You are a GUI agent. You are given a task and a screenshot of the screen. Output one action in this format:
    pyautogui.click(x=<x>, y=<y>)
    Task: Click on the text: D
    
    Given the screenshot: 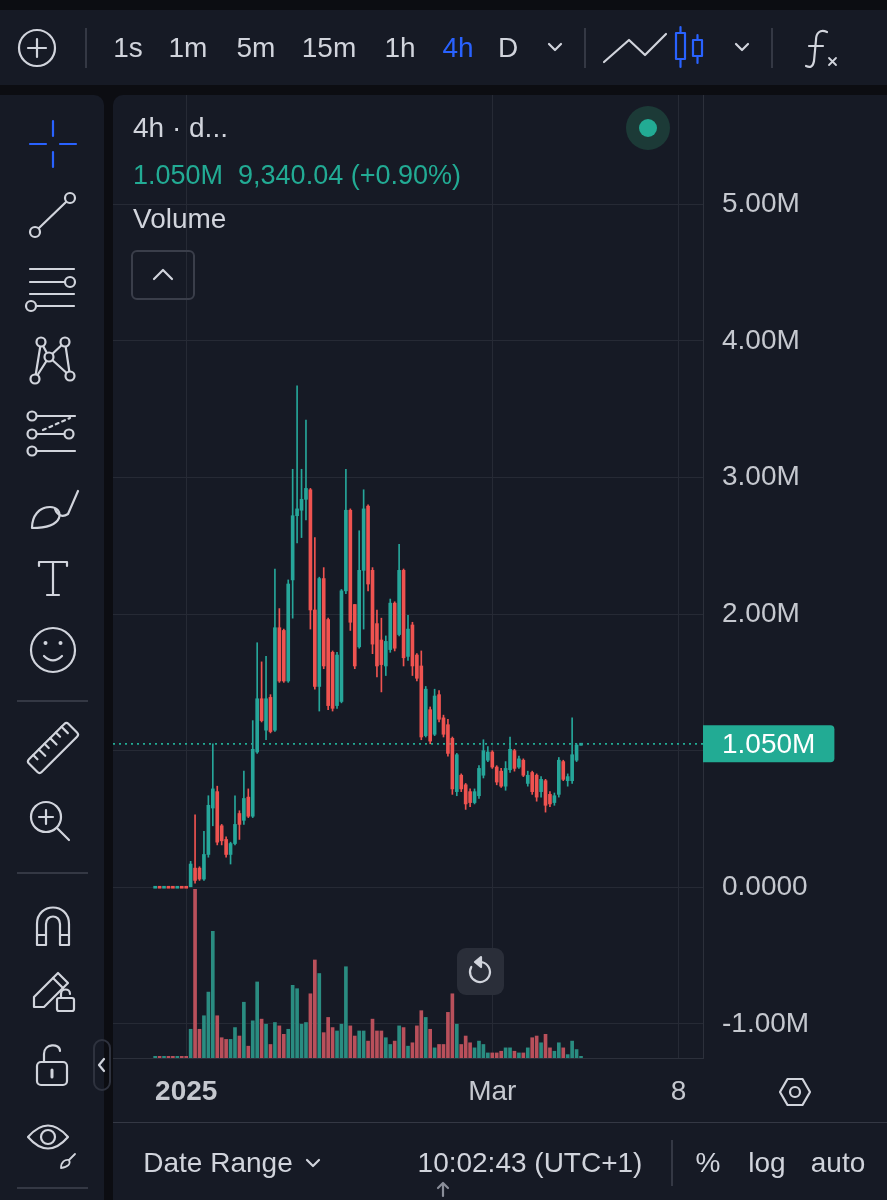 What is the action you would take?
    pyautogui.click(x=508, y=48)
    